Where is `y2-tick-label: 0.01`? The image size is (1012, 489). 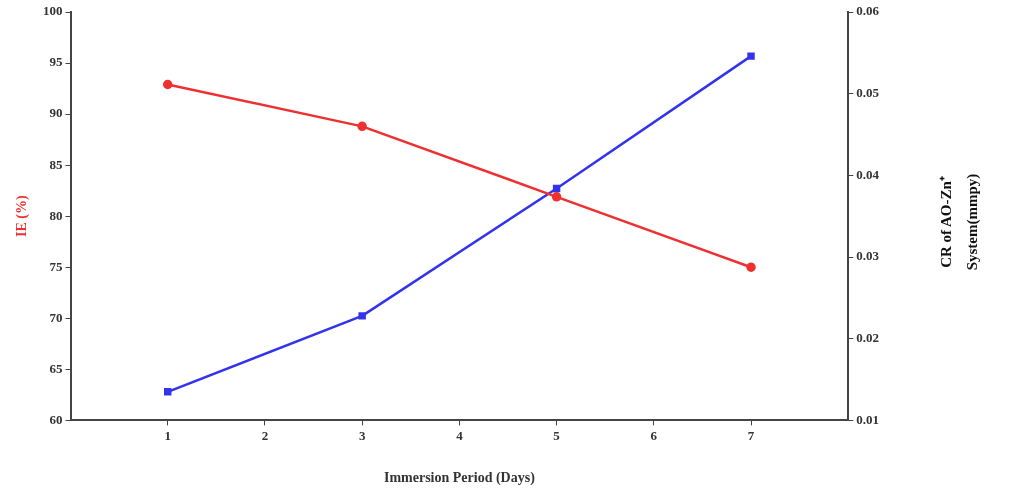 y2-tick-label: 0.01 is located at coordinates (867, 419).